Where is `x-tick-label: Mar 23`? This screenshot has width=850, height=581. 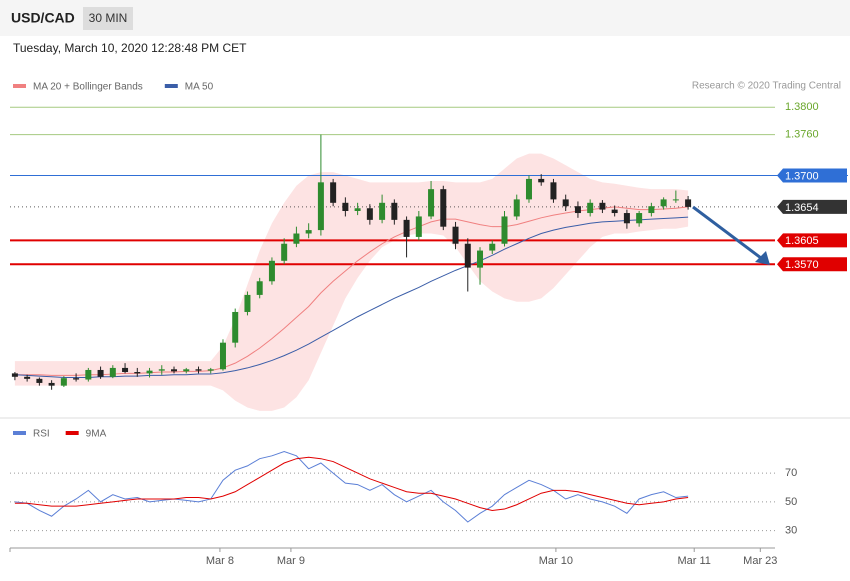
x-tick-label: Mar 23 is located at coordinates (760, 561).